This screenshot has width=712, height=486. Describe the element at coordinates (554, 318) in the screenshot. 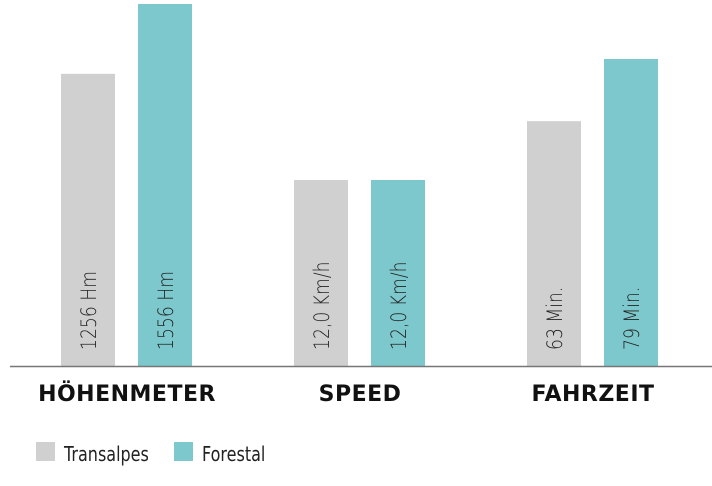

I see `bar-value-label: 63 Min.` at that location.